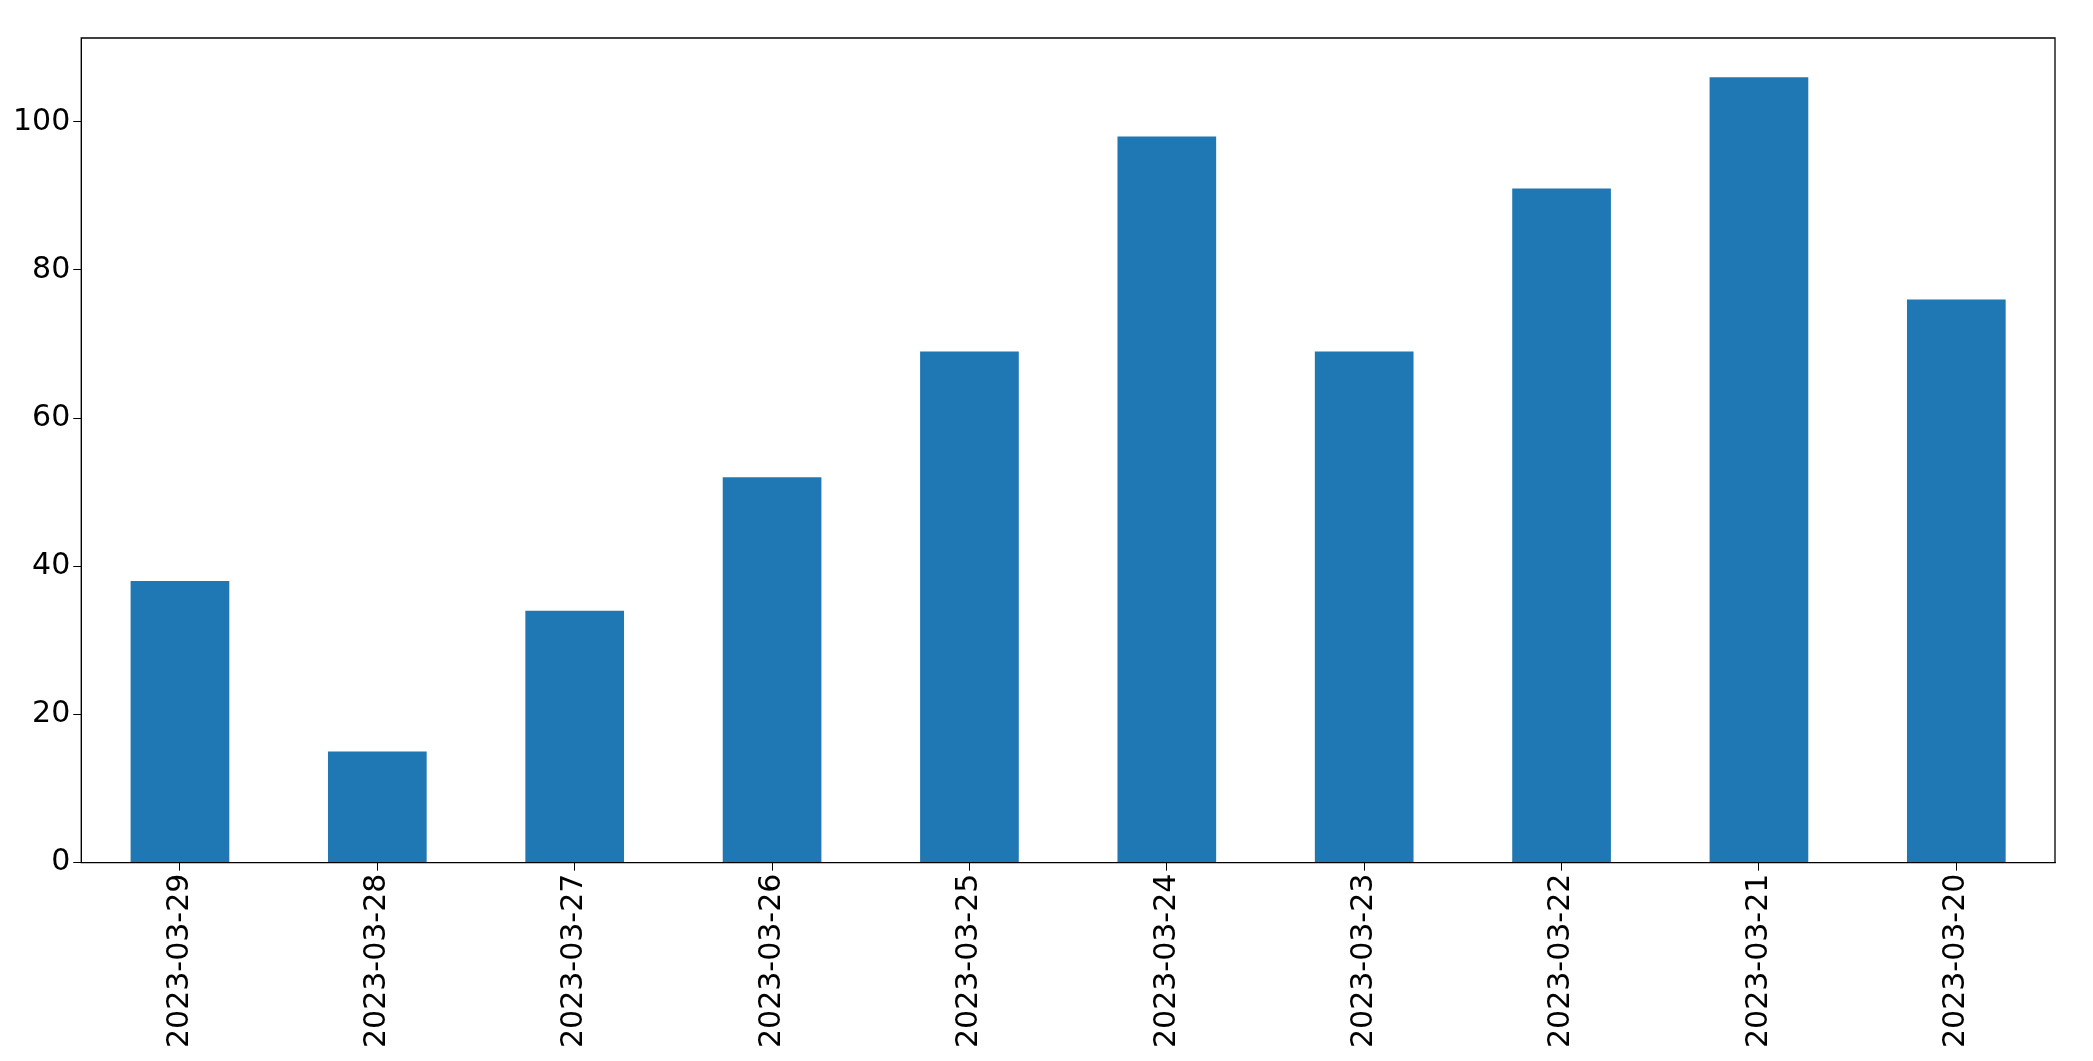 The width and height of the screenshot is (2093, 1061). What do you see at coordinates (51, 712) in the screenshot?
I see `y-tick-label: 20` at bounding box center [51, 712].